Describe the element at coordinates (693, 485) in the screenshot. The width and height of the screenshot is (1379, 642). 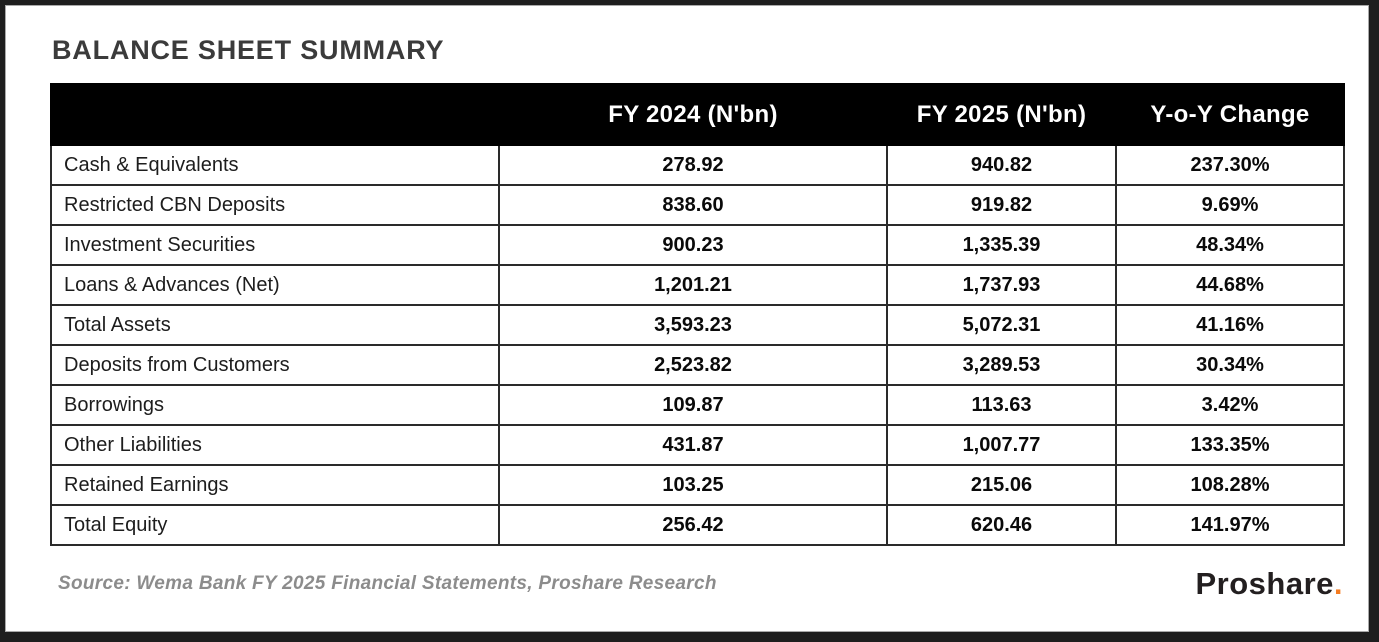
I see `value-cell: 103.25` at that location.